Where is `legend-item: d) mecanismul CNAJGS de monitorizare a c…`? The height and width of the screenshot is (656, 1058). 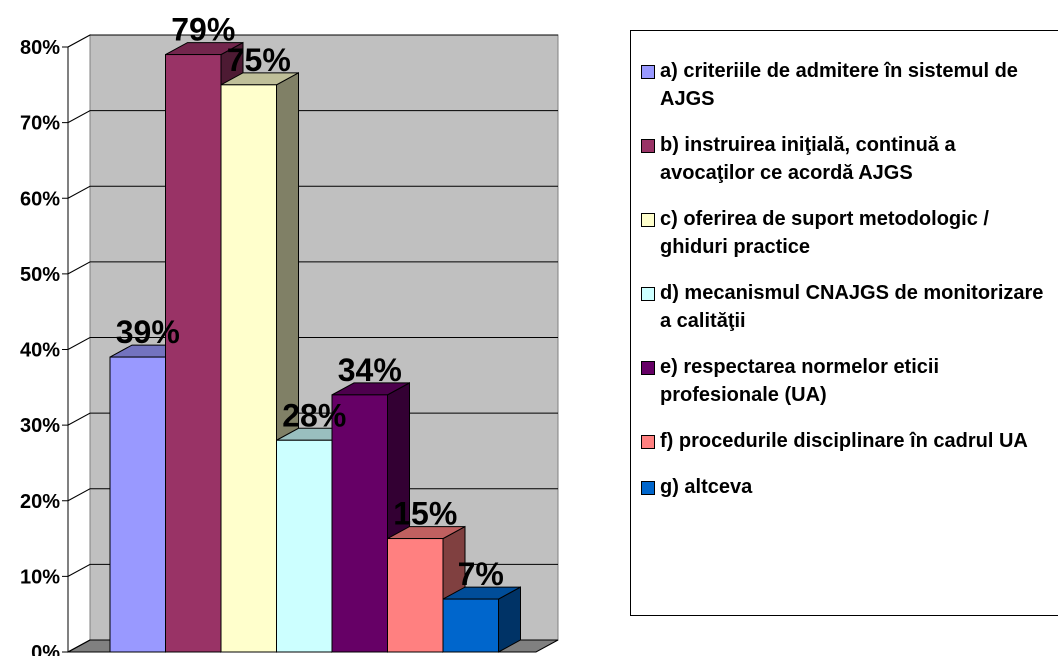
legend-item: d) mecanismul CNAJGS de monitorizare a c… is located at coordinates (849, 307).